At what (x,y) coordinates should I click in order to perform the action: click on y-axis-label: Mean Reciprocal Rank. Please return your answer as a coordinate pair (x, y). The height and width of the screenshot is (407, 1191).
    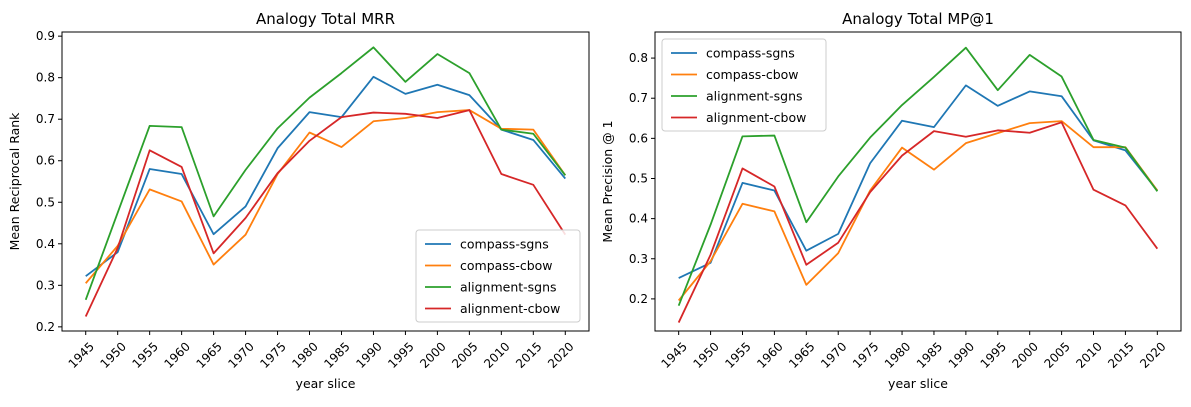
    Looking at the image, I should click on (14, 181).